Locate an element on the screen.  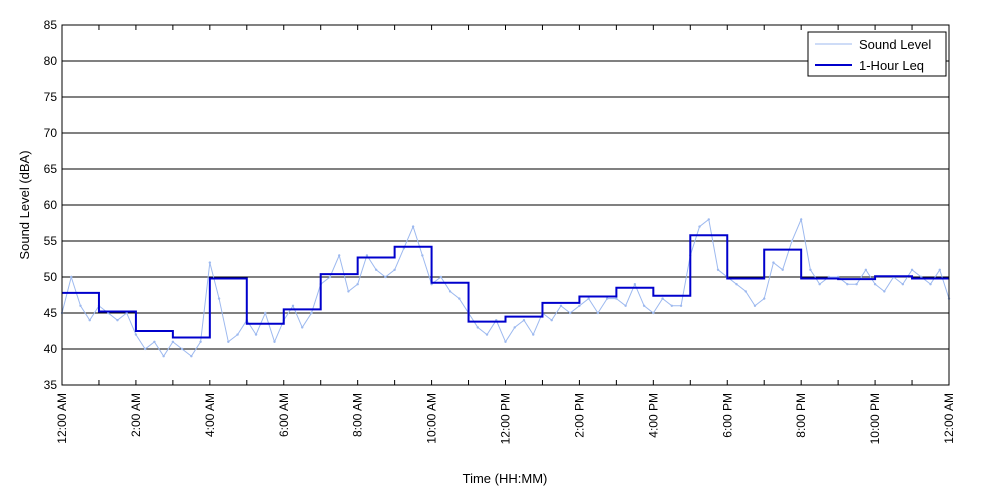
x-tick-label: 4:00 PM is located at coordinates (653, 415).